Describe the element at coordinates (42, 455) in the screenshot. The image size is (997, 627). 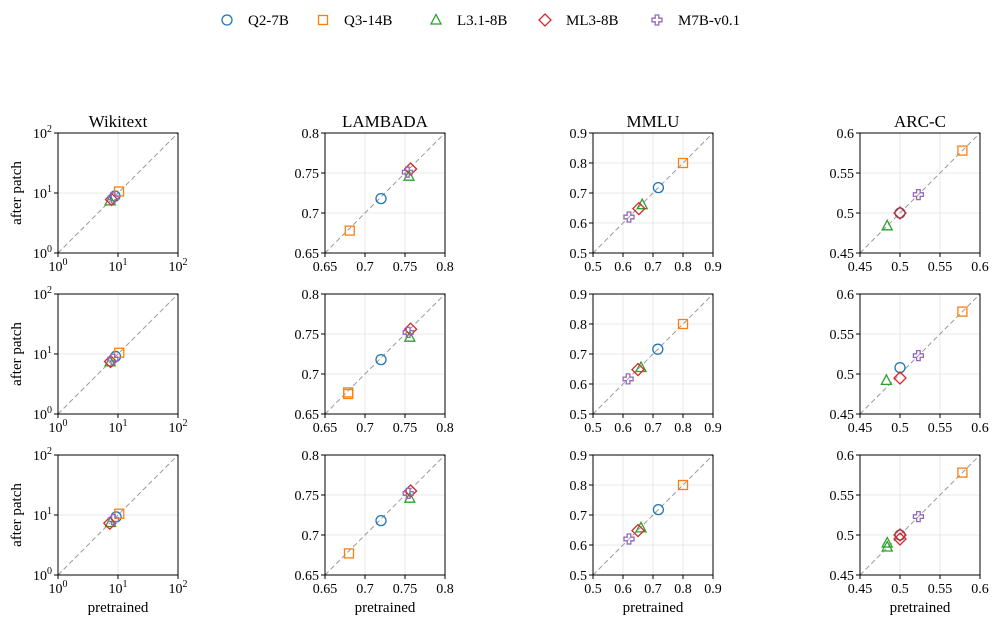
I see `y-tick-label: 10²` at that location.